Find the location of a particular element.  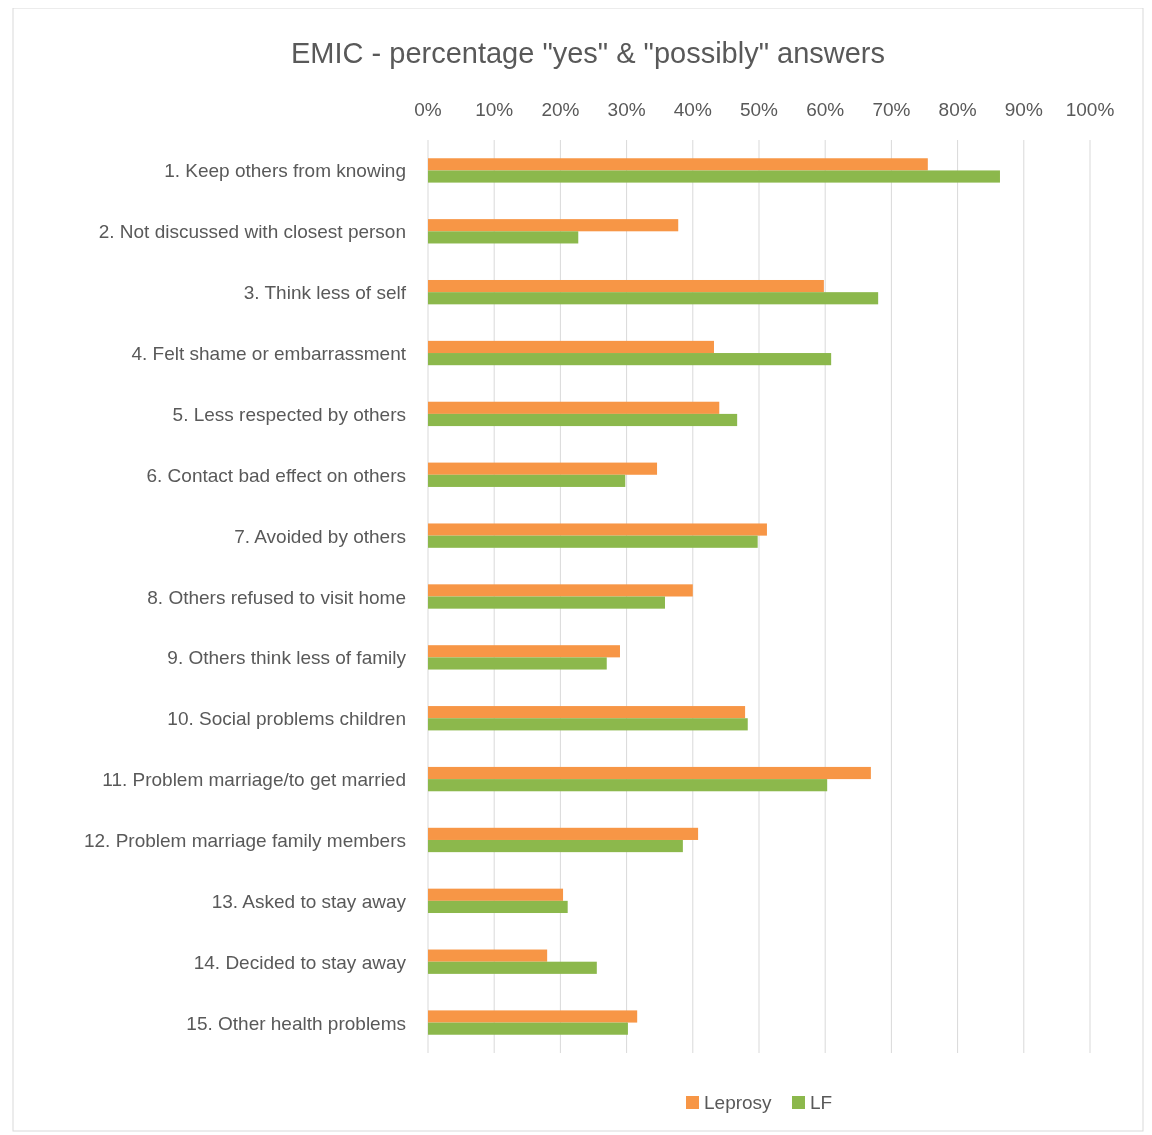

y-tick-label: 10. Social problems children is located at coordinates (286, 719).